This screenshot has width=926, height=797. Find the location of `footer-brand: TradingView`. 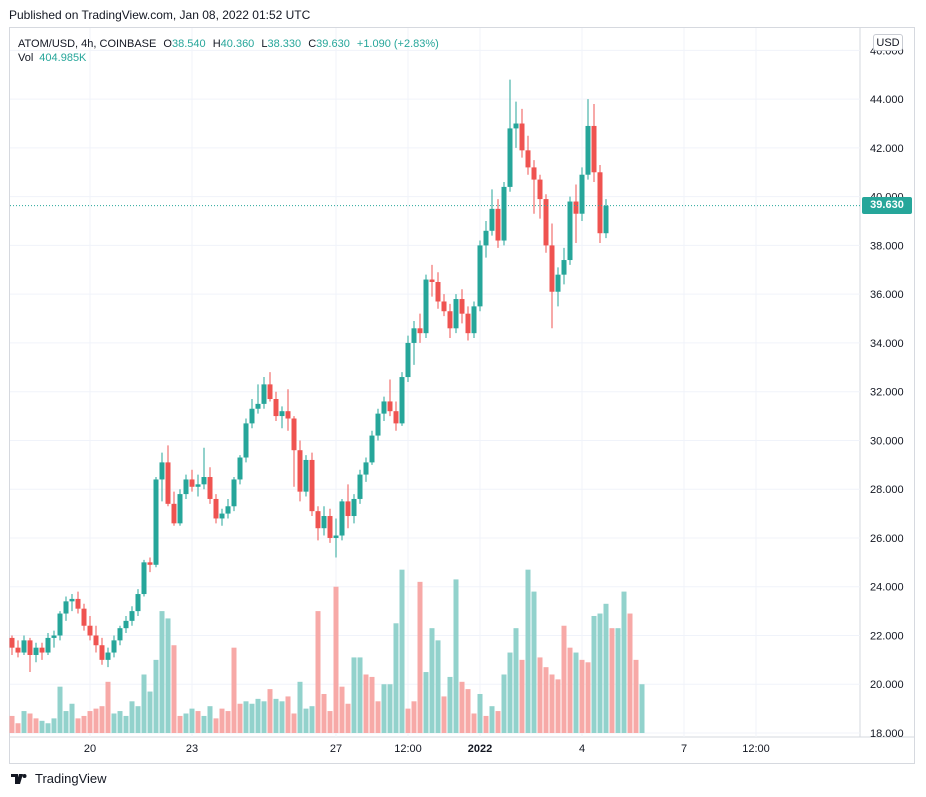

footer-brand: TradingView is located at coordinates (58, 778).